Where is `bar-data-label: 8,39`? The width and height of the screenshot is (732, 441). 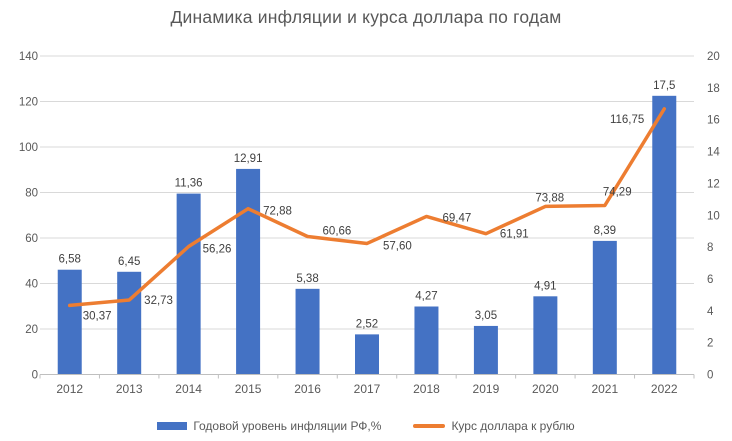 bar-data-label: 8,39 is located at coordinates (605, 231).